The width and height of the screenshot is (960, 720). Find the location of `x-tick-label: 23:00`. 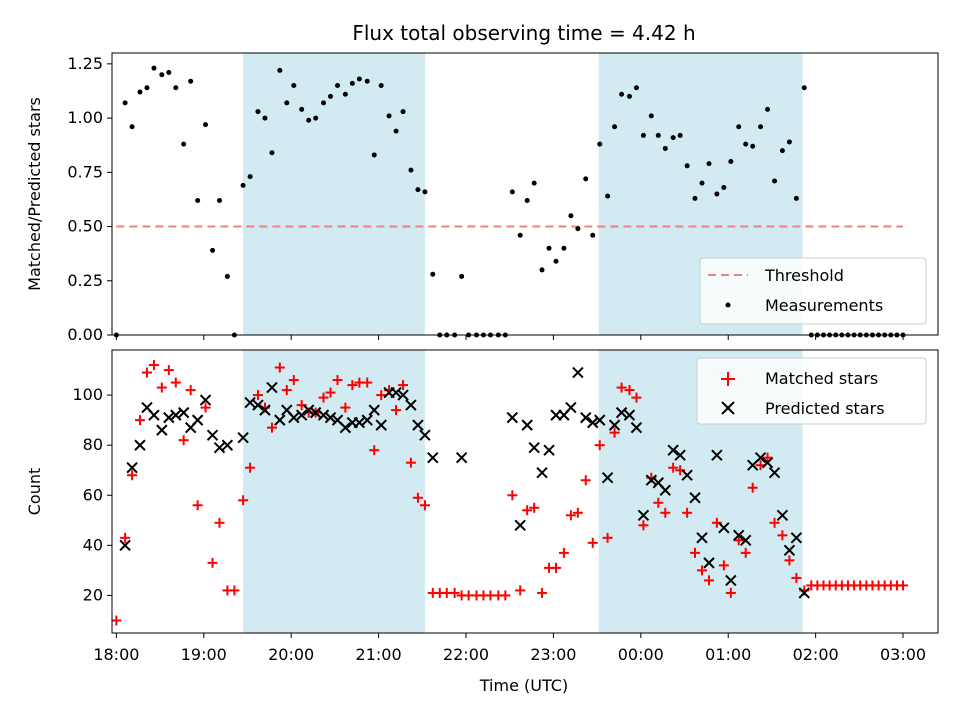

x-tick-label: 23:00 is located at coordinates (553, 654).